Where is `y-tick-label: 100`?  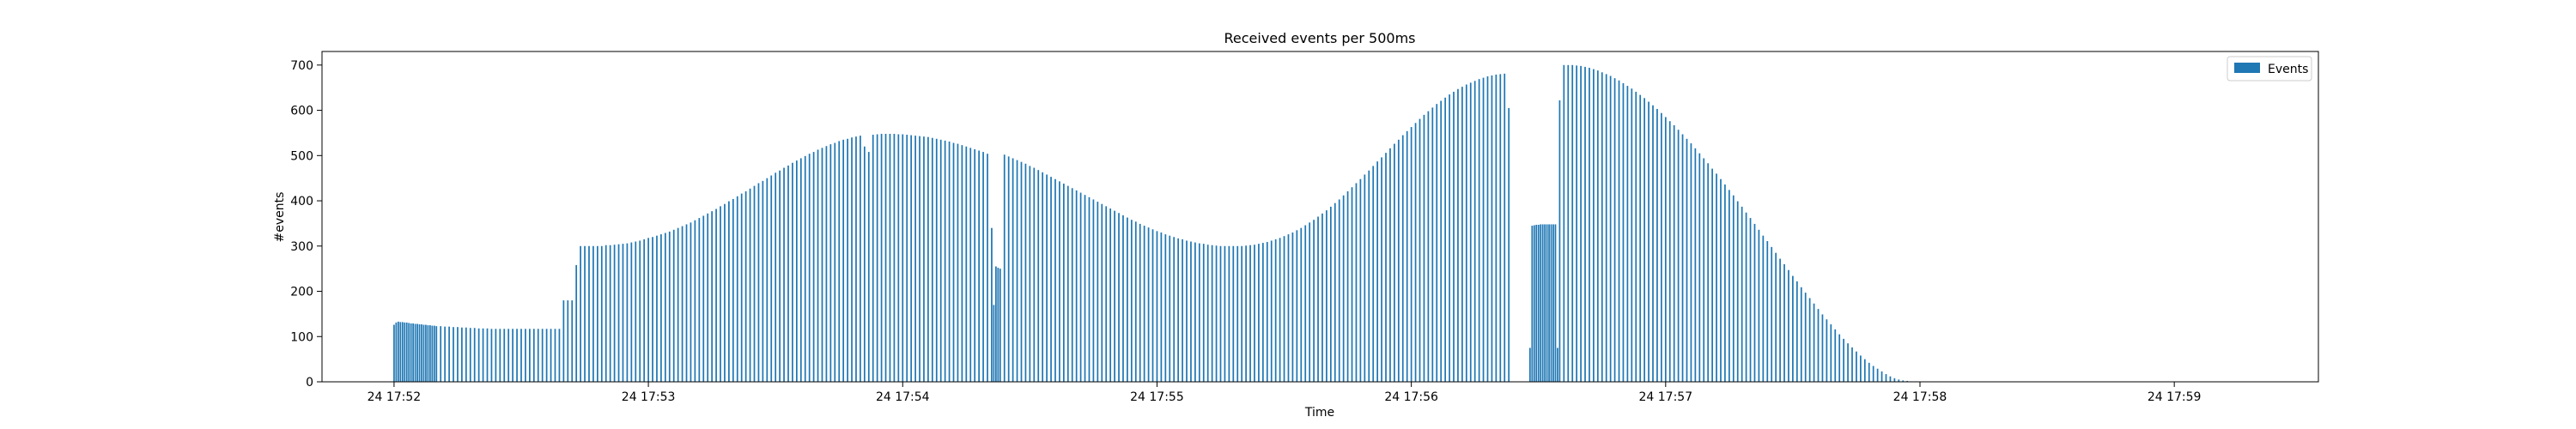
y-tick-label: 100 is located at coordinates (301, 337).